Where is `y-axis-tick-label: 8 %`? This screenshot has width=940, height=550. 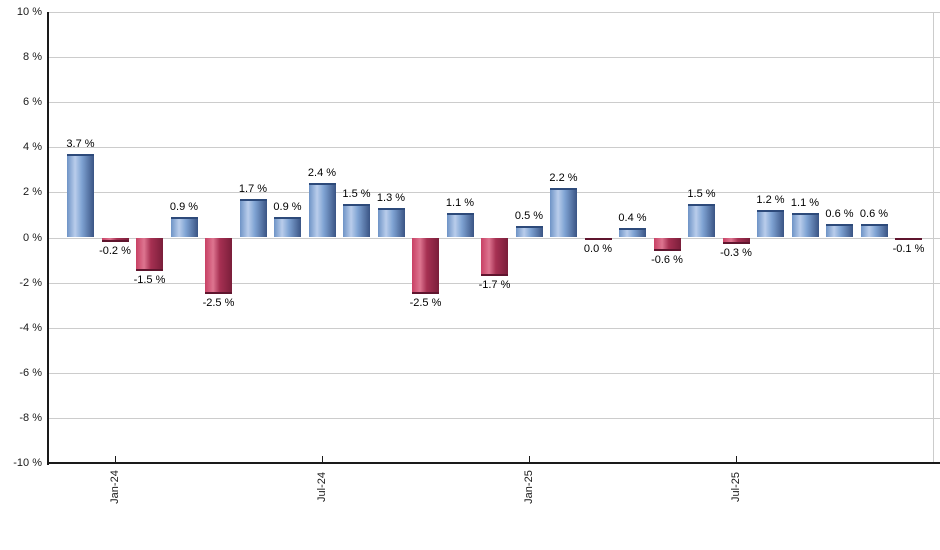
y-axis-tick-label: 8 % is located at coordinates (32, 57).